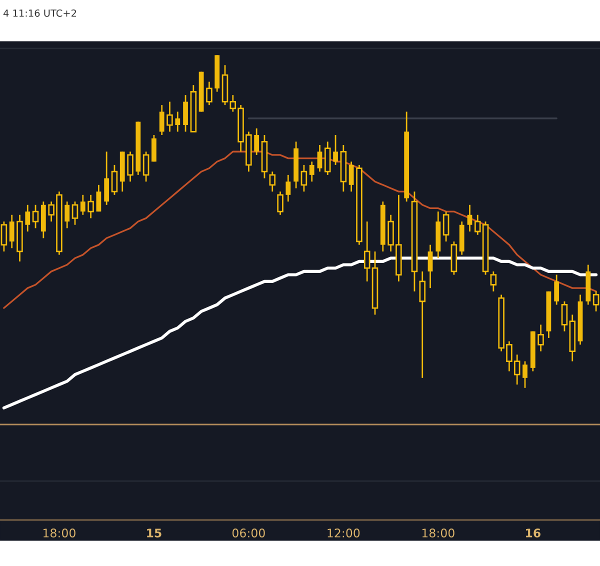 The width and height of the screenshot is (600, 566). What do you see at coordinates (344, 533) in the screenshot?
I see `x-tick-label: 12:00` at bounding box center [344, 533].